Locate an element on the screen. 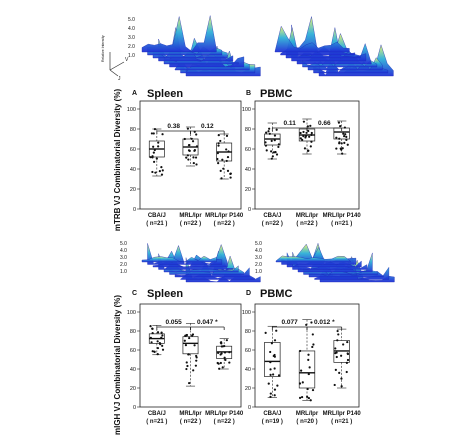 This screenshot has width=474, height=439. surface-axis-j: J is located at coordinates (119, 79).